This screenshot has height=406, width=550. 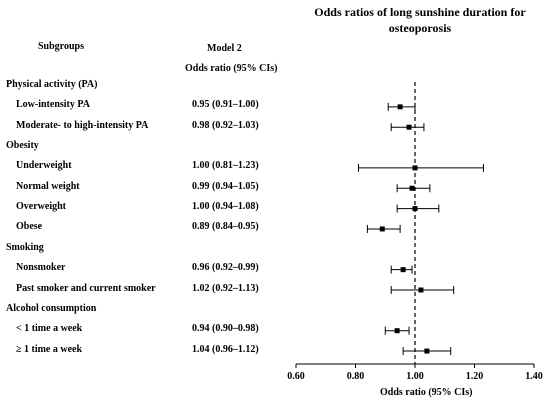 What do you see at coordinates (86, 288) in the screenshot?
I see `subgroup-label: Past smoker and current smoker` at bounding box center [86, 288].